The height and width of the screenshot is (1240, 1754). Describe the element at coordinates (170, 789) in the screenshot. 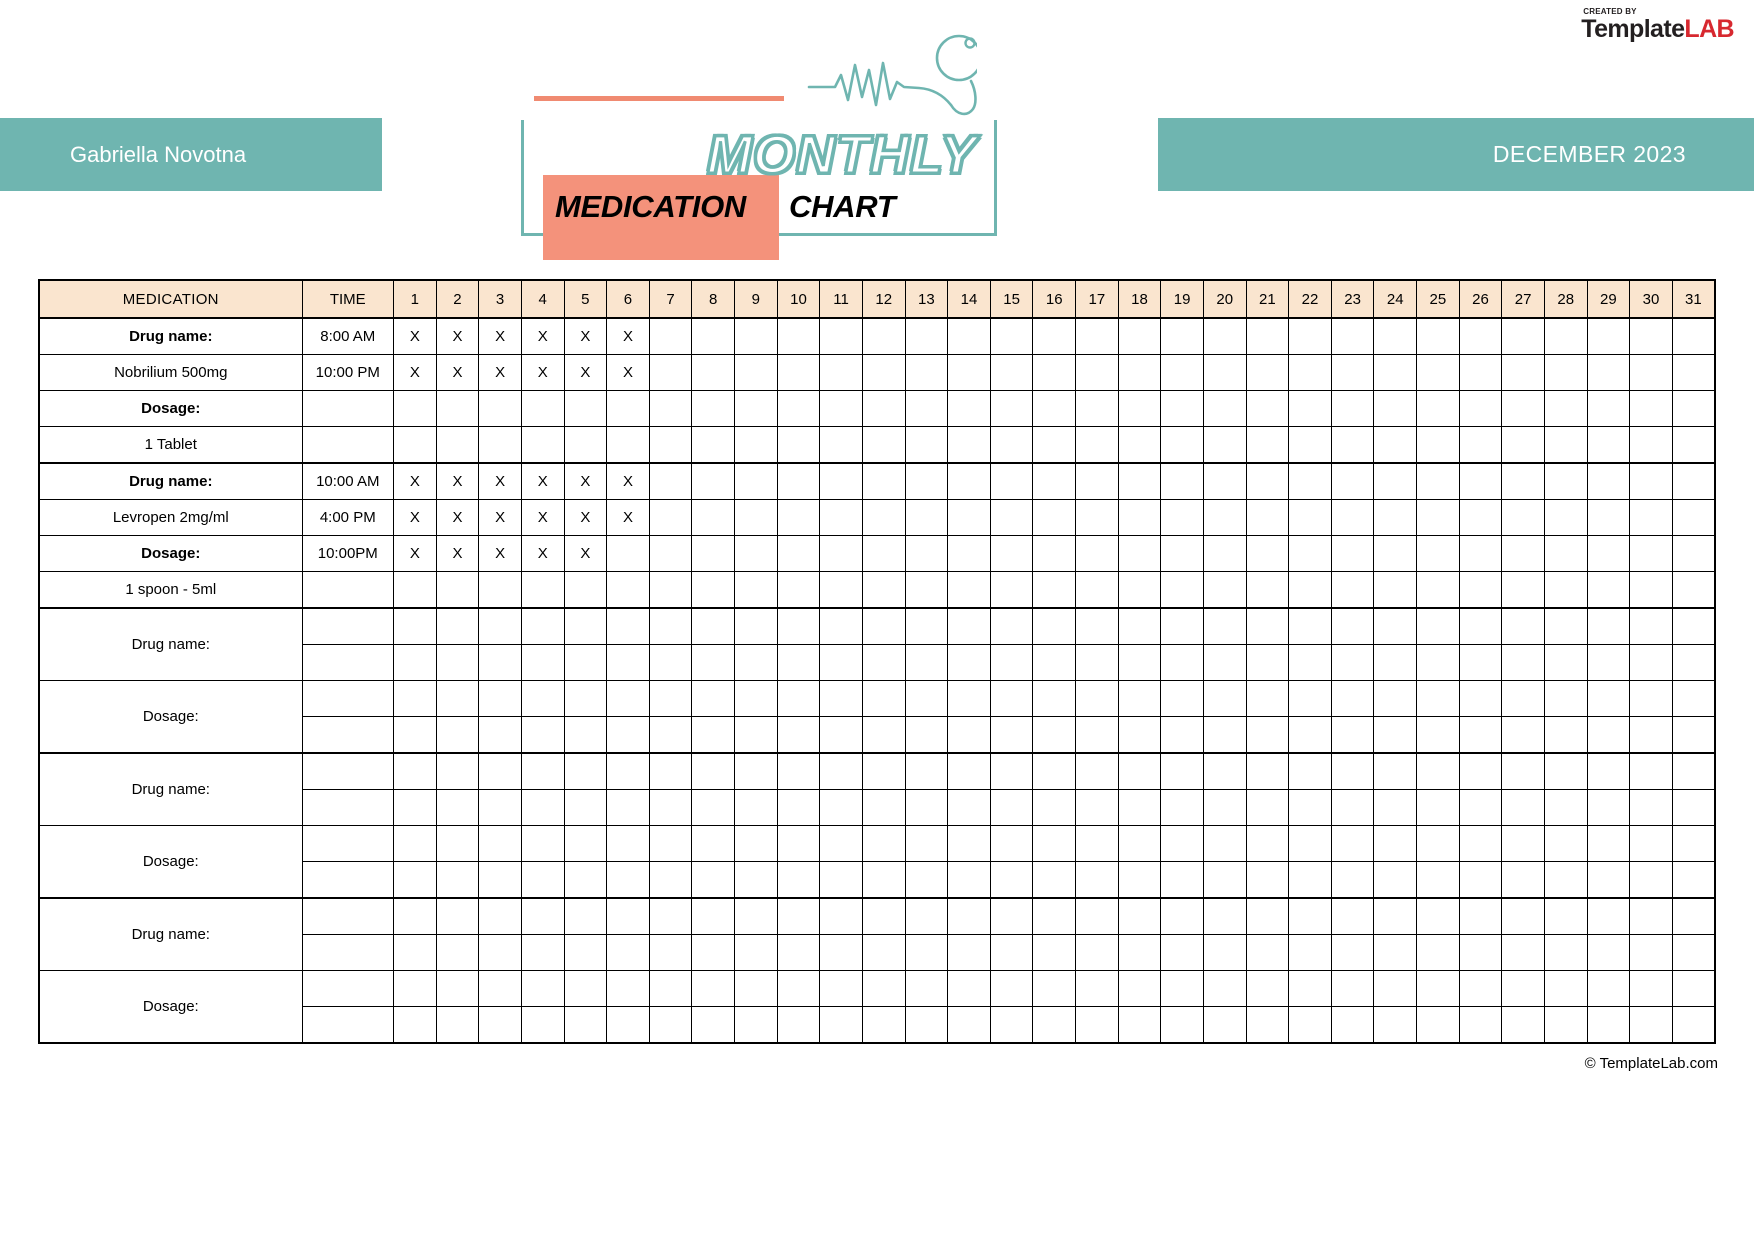

I see `medication-label-cell: Drug name:` at that location.